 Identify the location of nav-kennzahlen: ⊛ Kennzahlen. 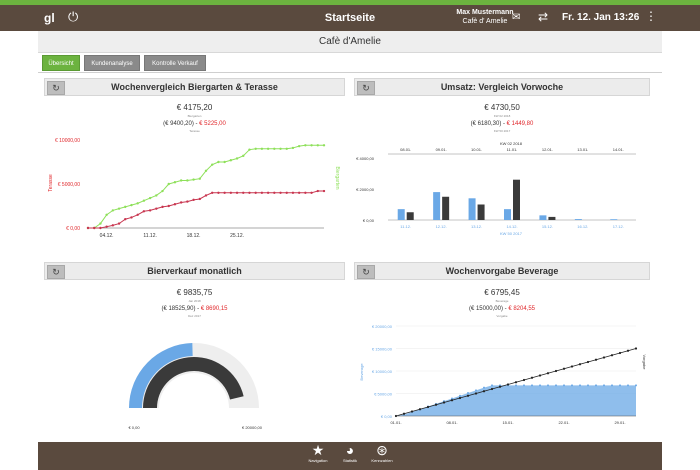
(382, 456).